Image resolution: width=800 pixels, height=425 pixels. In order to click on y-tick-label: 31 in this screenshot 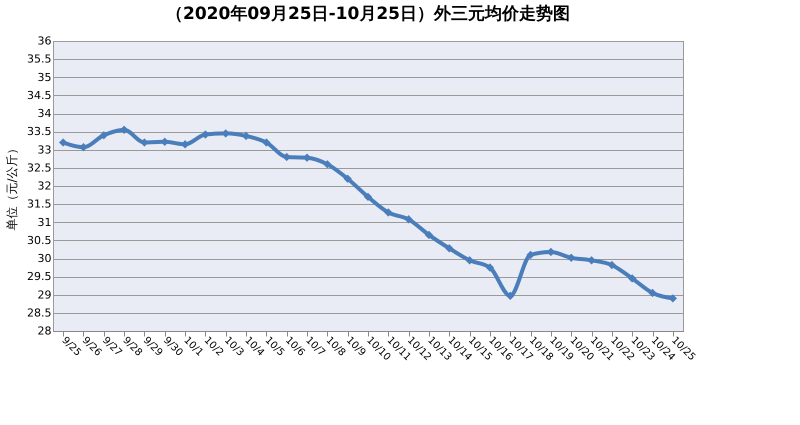, I will do `click(45, 222)`.